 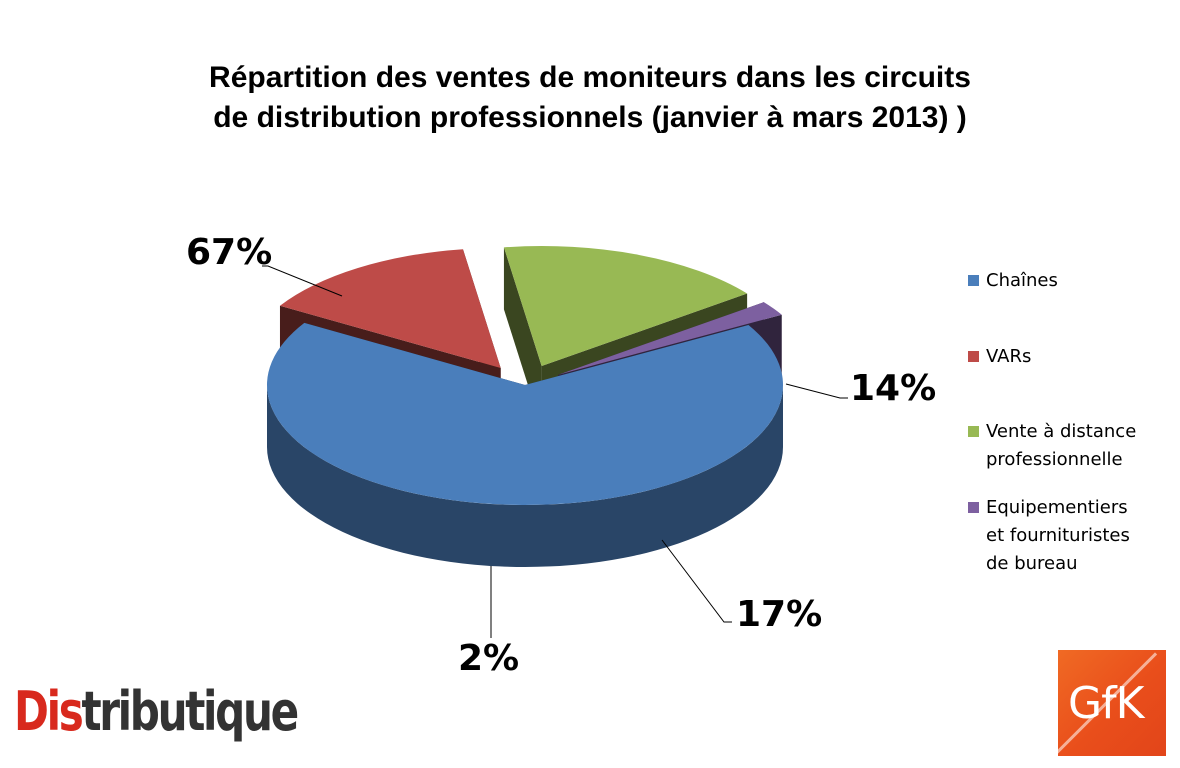 I want to click on legend-label-chaines: Chaînes, so click(x=1022, y=280).